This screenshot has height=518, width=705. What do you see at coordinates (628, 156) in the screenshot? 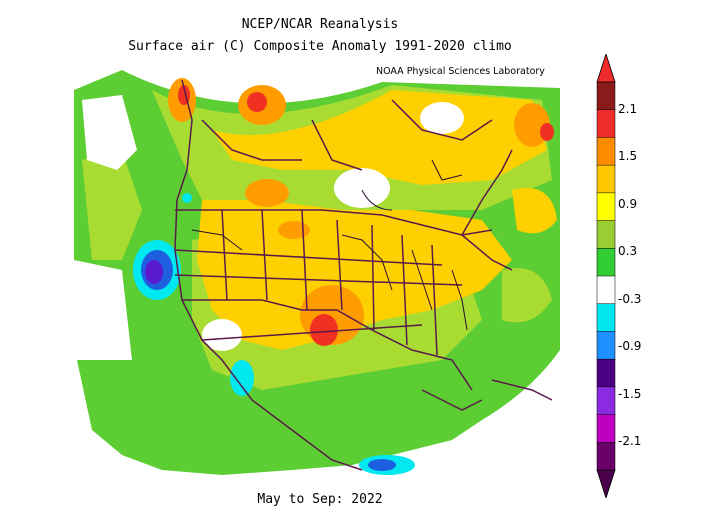
I see `colorbar-tick-label: 1.5` at bounding box center [628, 156].